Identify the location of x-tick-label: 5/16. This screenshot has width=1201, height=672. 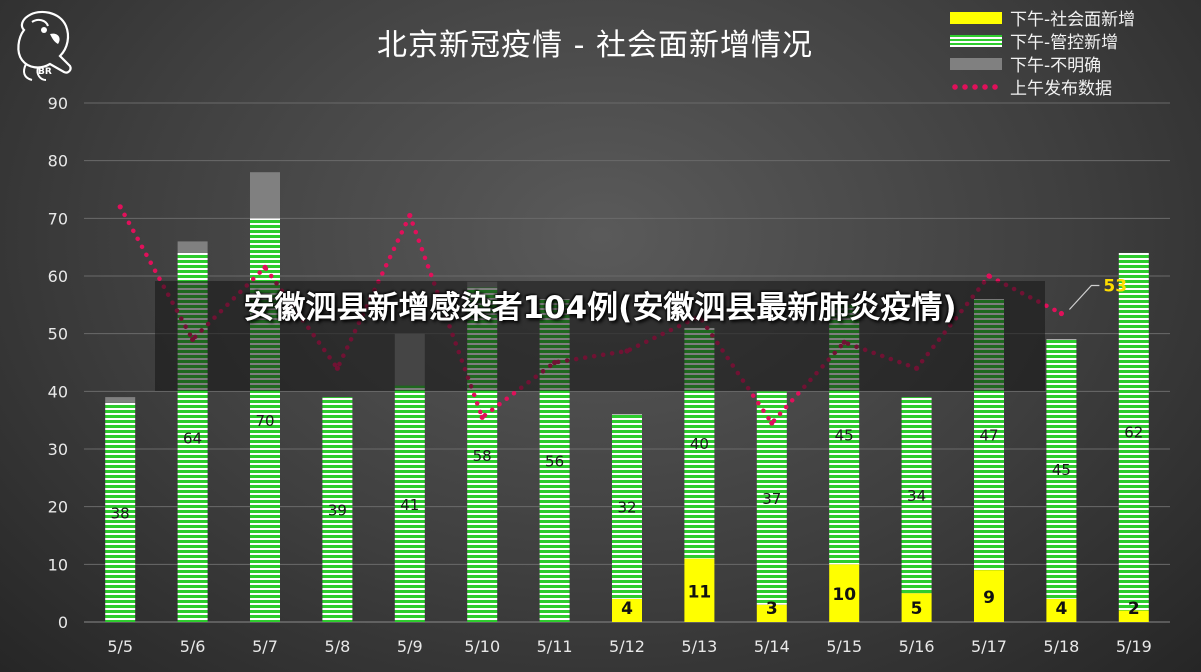
(917, 646).